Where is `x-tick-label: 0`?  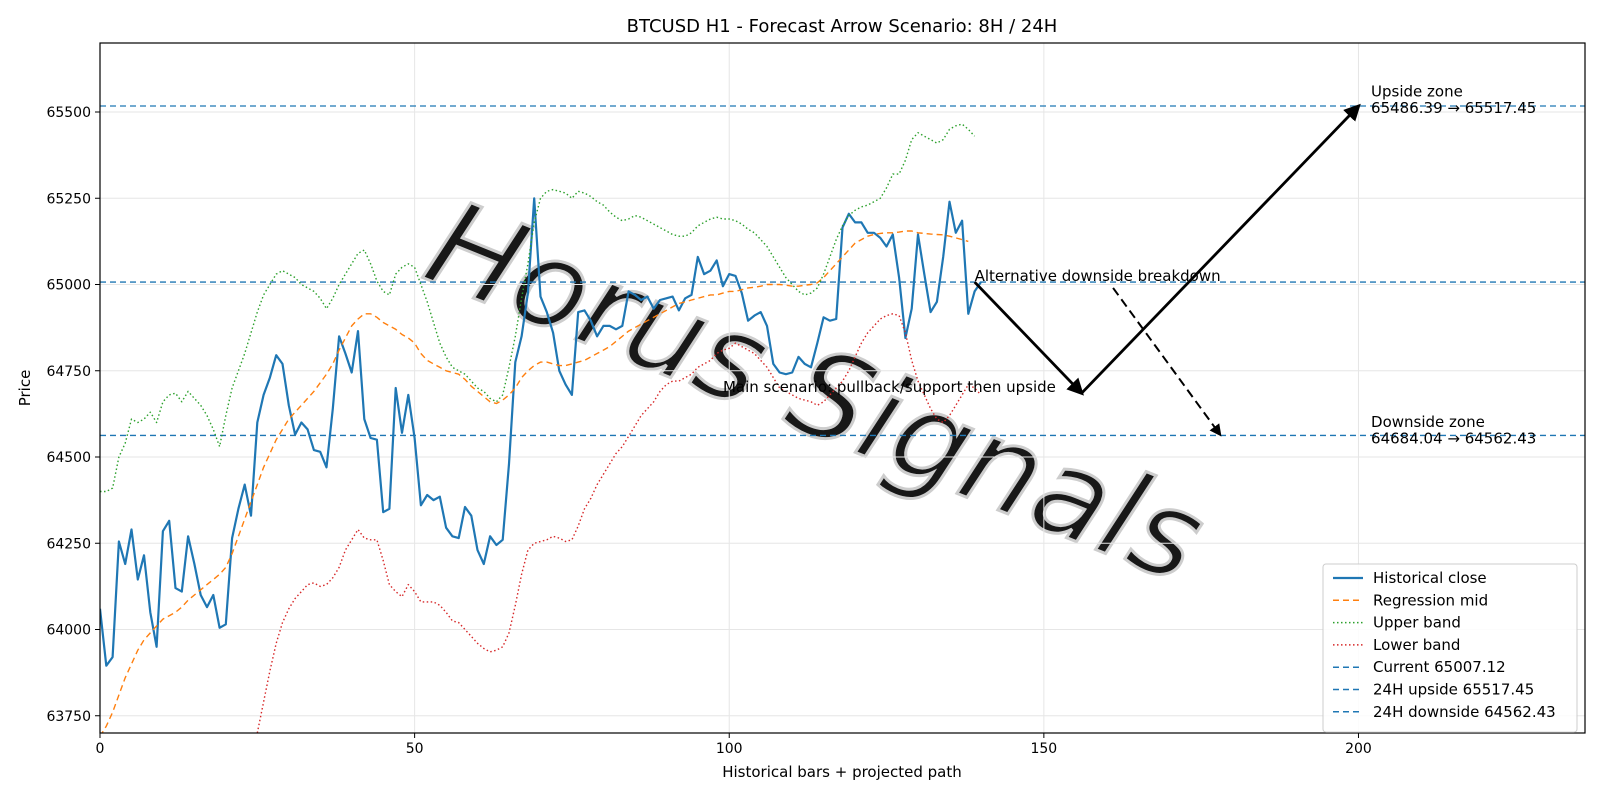 x-tick-label: 0 is located at coordinates (100, 749).